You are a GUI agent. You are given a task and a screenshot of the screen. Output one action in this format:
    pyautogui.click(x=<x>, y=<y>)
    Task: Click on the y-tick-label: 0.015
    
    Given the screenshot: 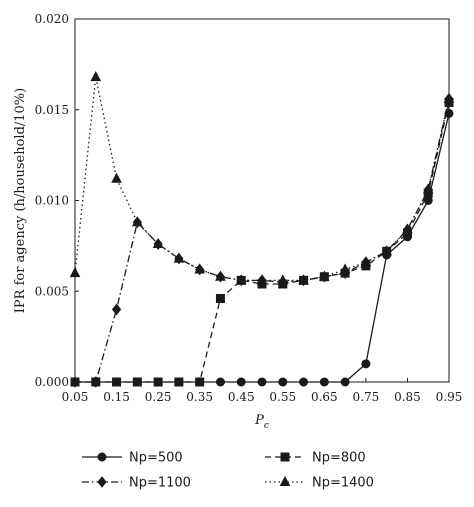 What is the action you would take?
    pyautogui.click(x=52, y=110)
    